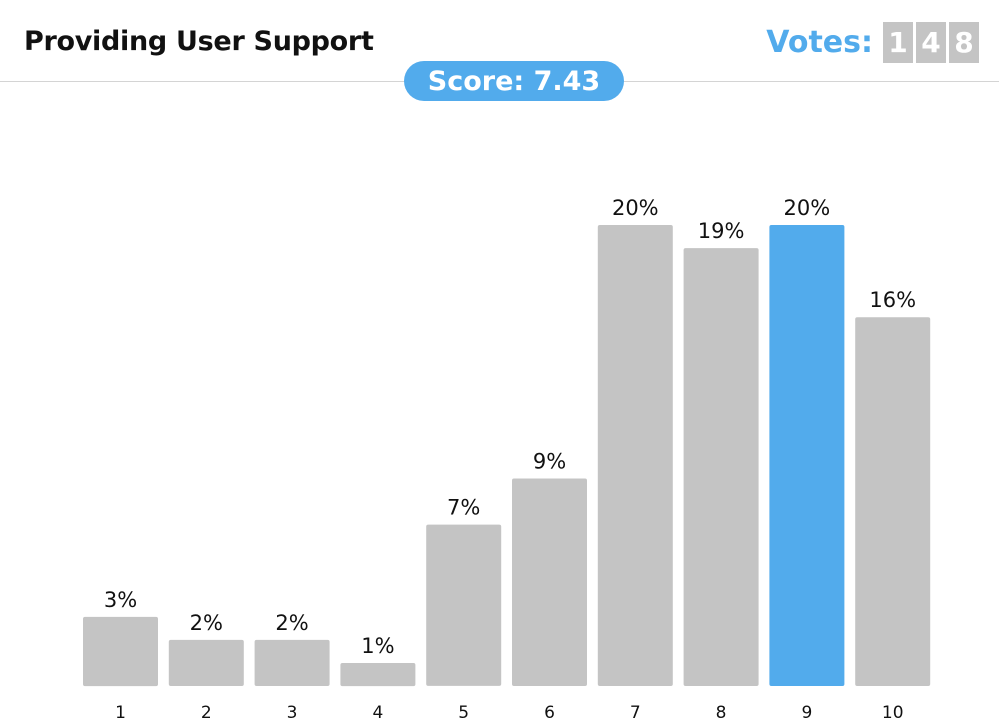 This screenshot has width=999, height=723. I want to click on x-tick-label: 2, so click(206, 713).